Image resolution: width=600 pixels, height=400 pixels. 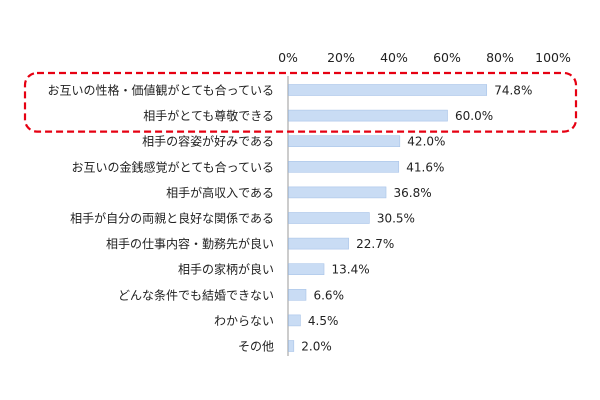 What do you see at coordinates (172, 218) in the screenshot?
I see `category-label: 相手が自分の両親と良好な関係である` at bounding box center [172, 218].